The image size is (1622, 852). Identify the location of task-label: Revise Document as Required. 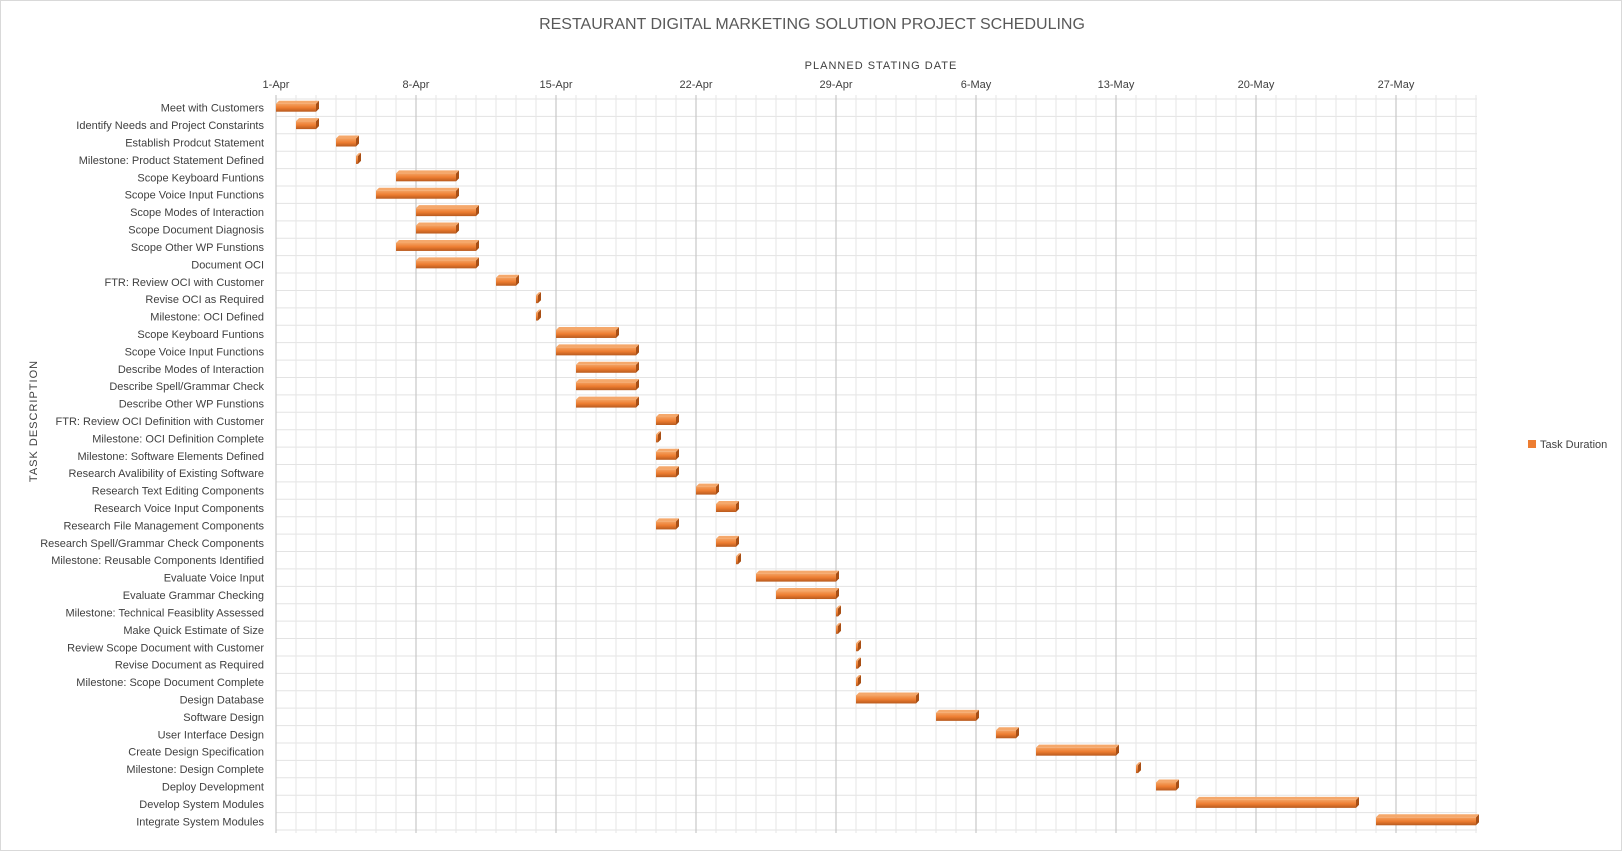
(189, 666).